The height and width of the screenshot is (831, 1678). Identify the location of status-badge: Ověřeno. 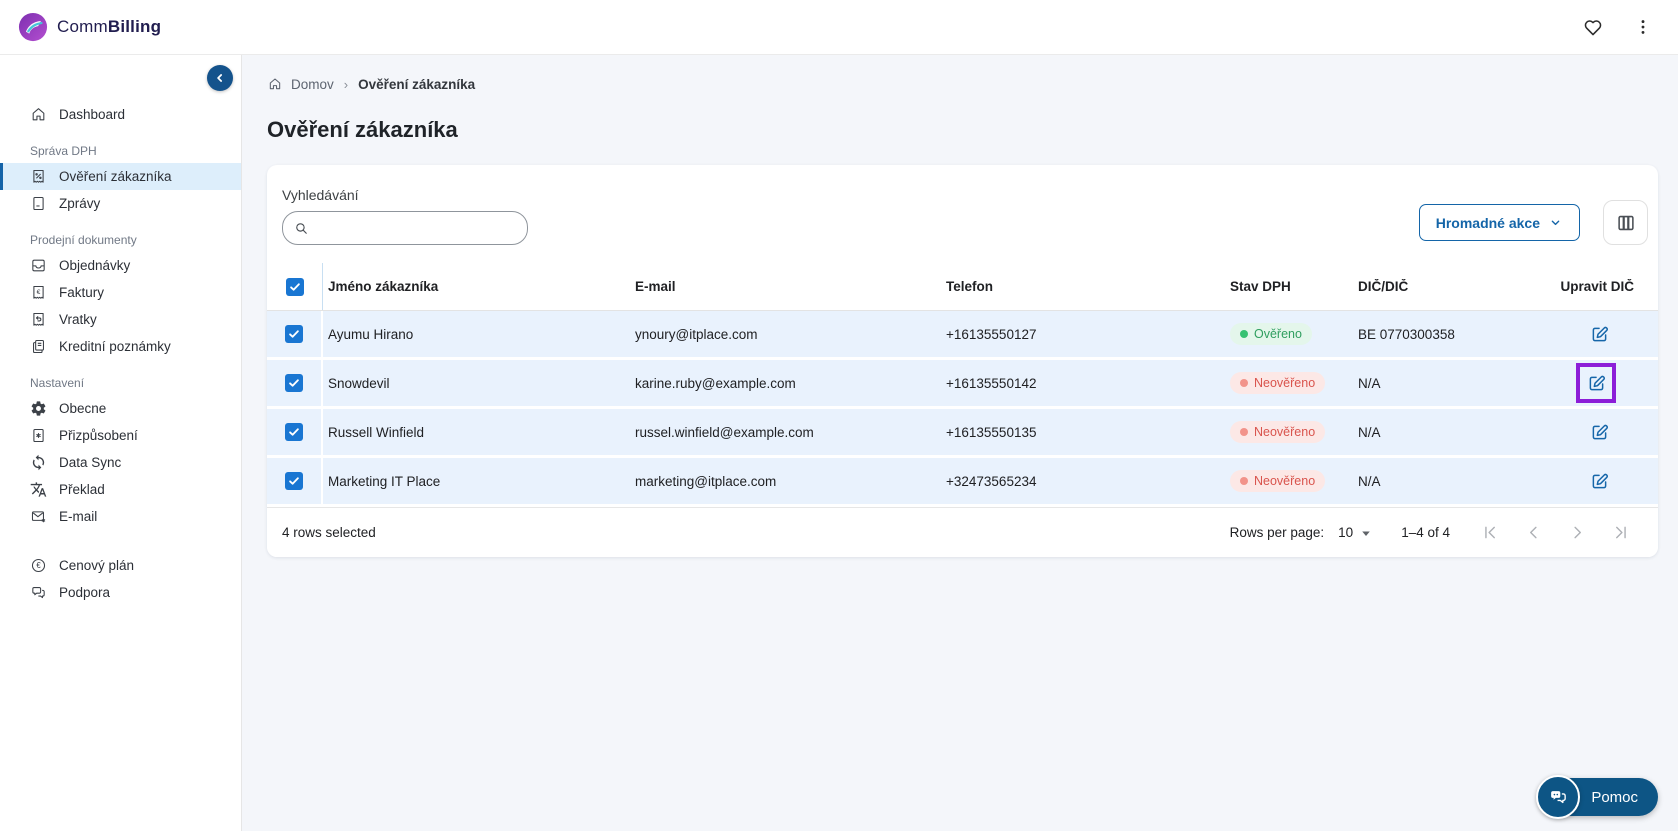
(1271, 334).